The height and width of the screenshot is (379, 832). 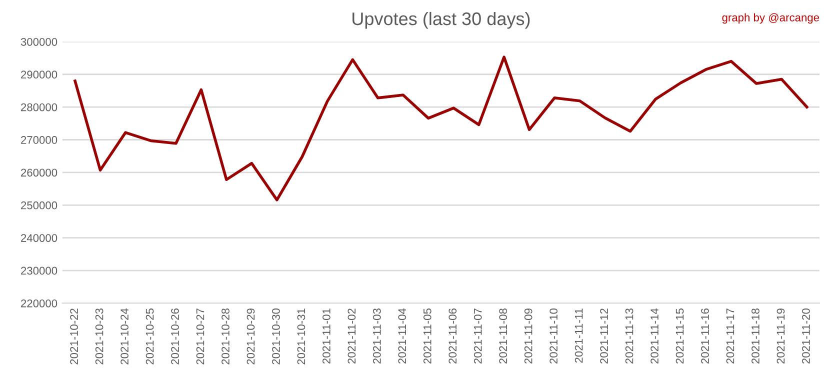 I want to click on x-tick-label: 2021-10-30, so click(x=276, y=336).